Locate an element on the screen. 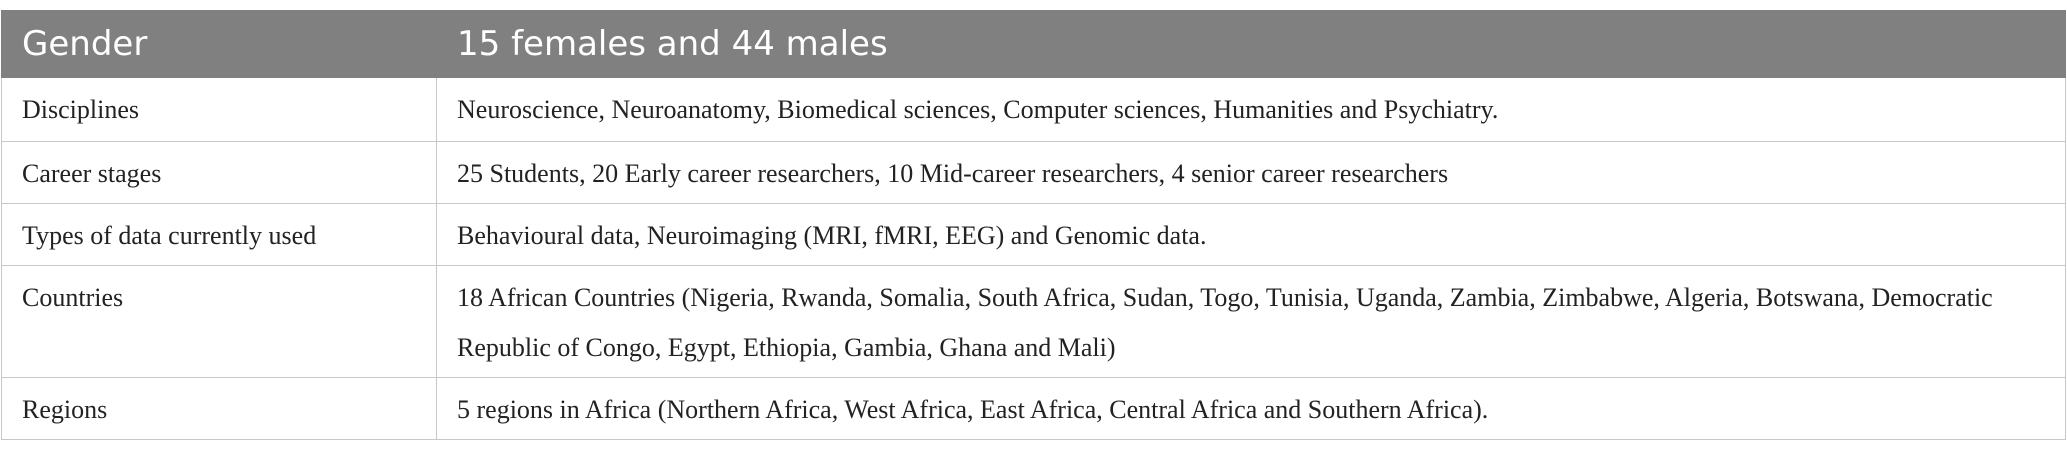 The image size is (2067, 452). row-label: Career stages is located at coordinates (219, 172).